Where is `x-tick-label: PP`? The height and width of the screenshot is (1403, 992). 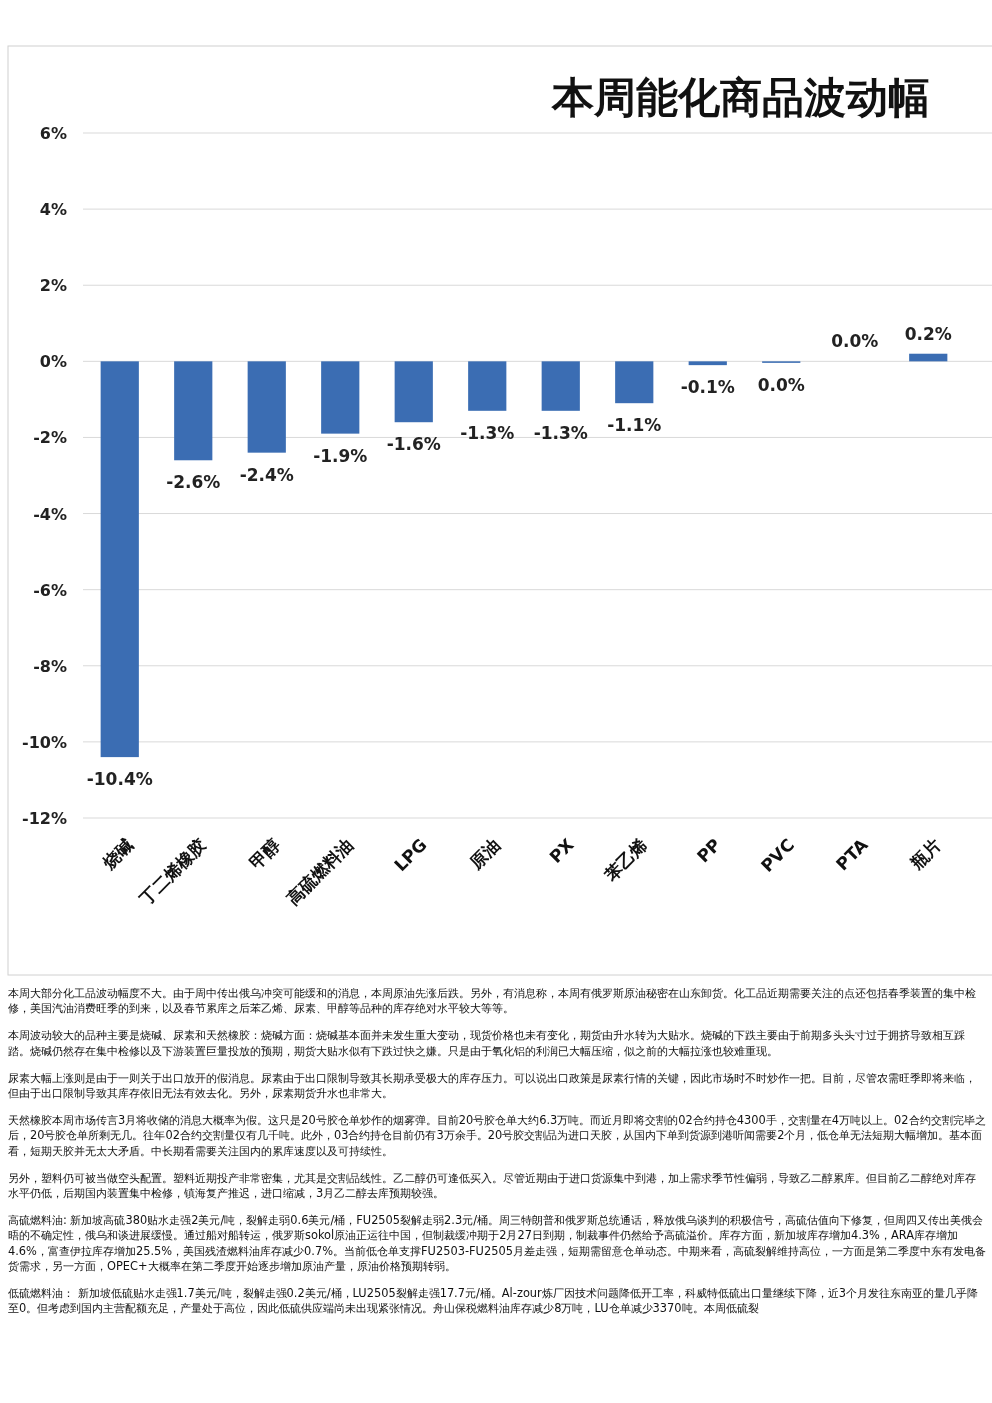 x-tick-label: PP is located at coordinates (708, 850).